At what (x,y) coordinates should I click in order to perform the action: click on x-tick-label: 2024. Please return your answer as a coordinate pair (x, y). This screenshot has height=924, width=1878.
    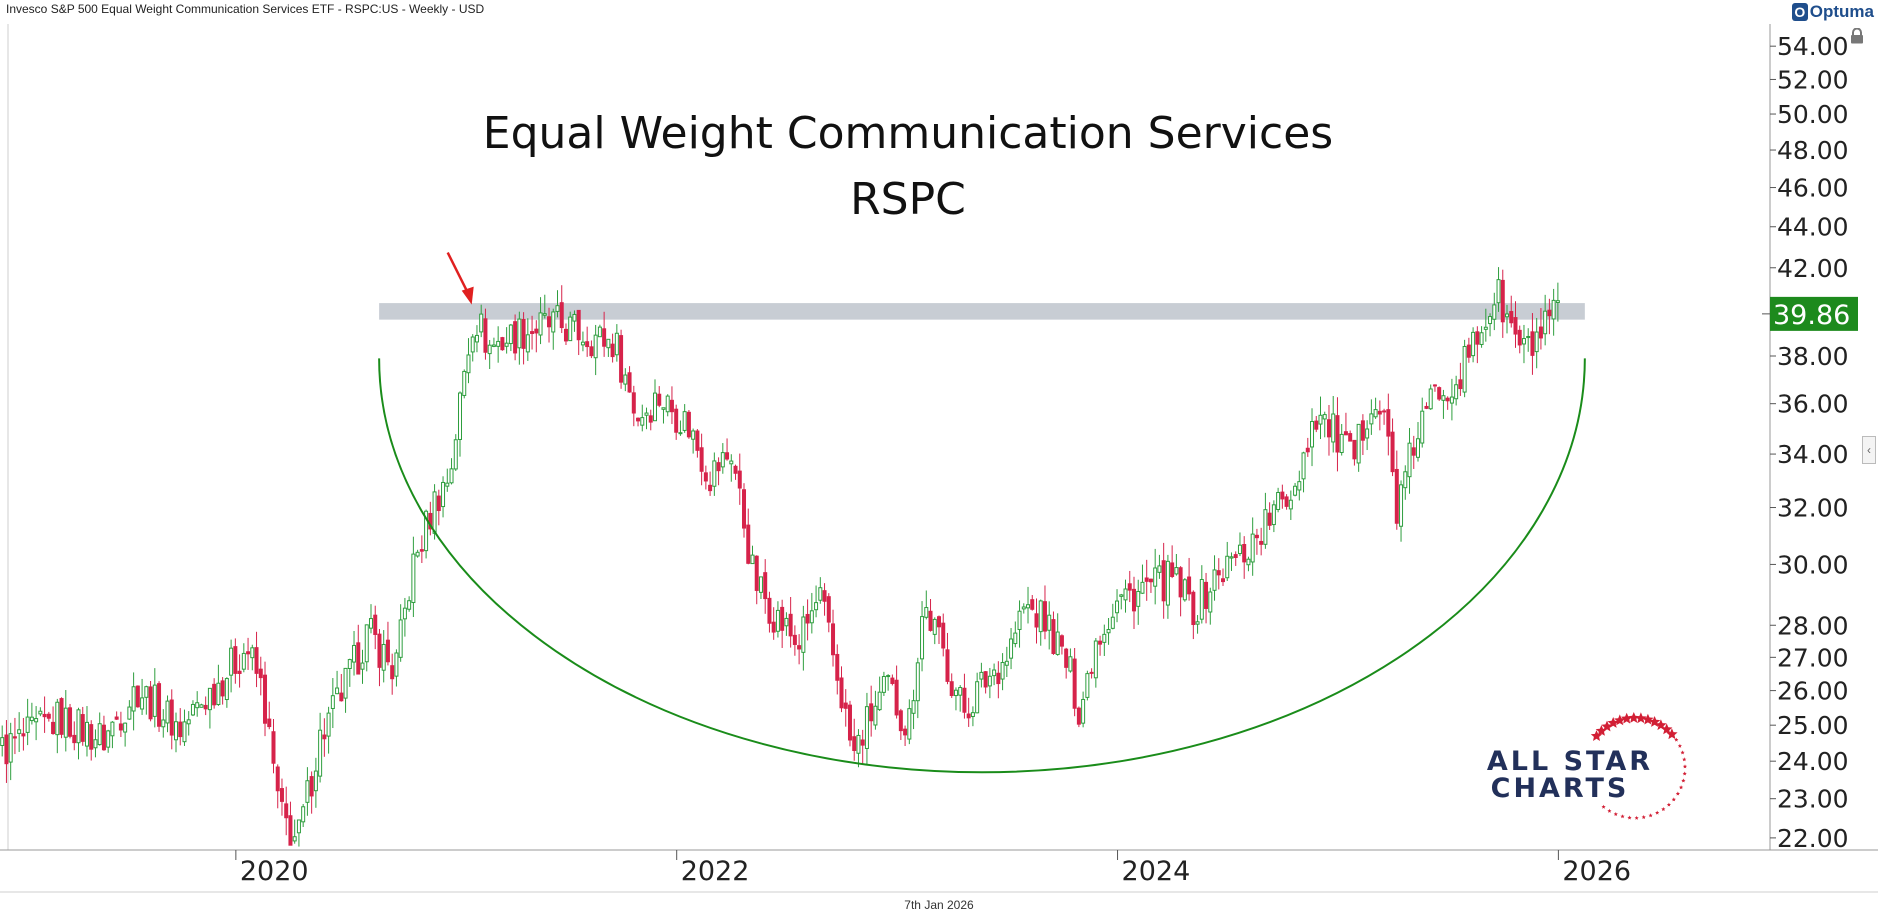
    Looking at the image, I should click on (1156, 871).